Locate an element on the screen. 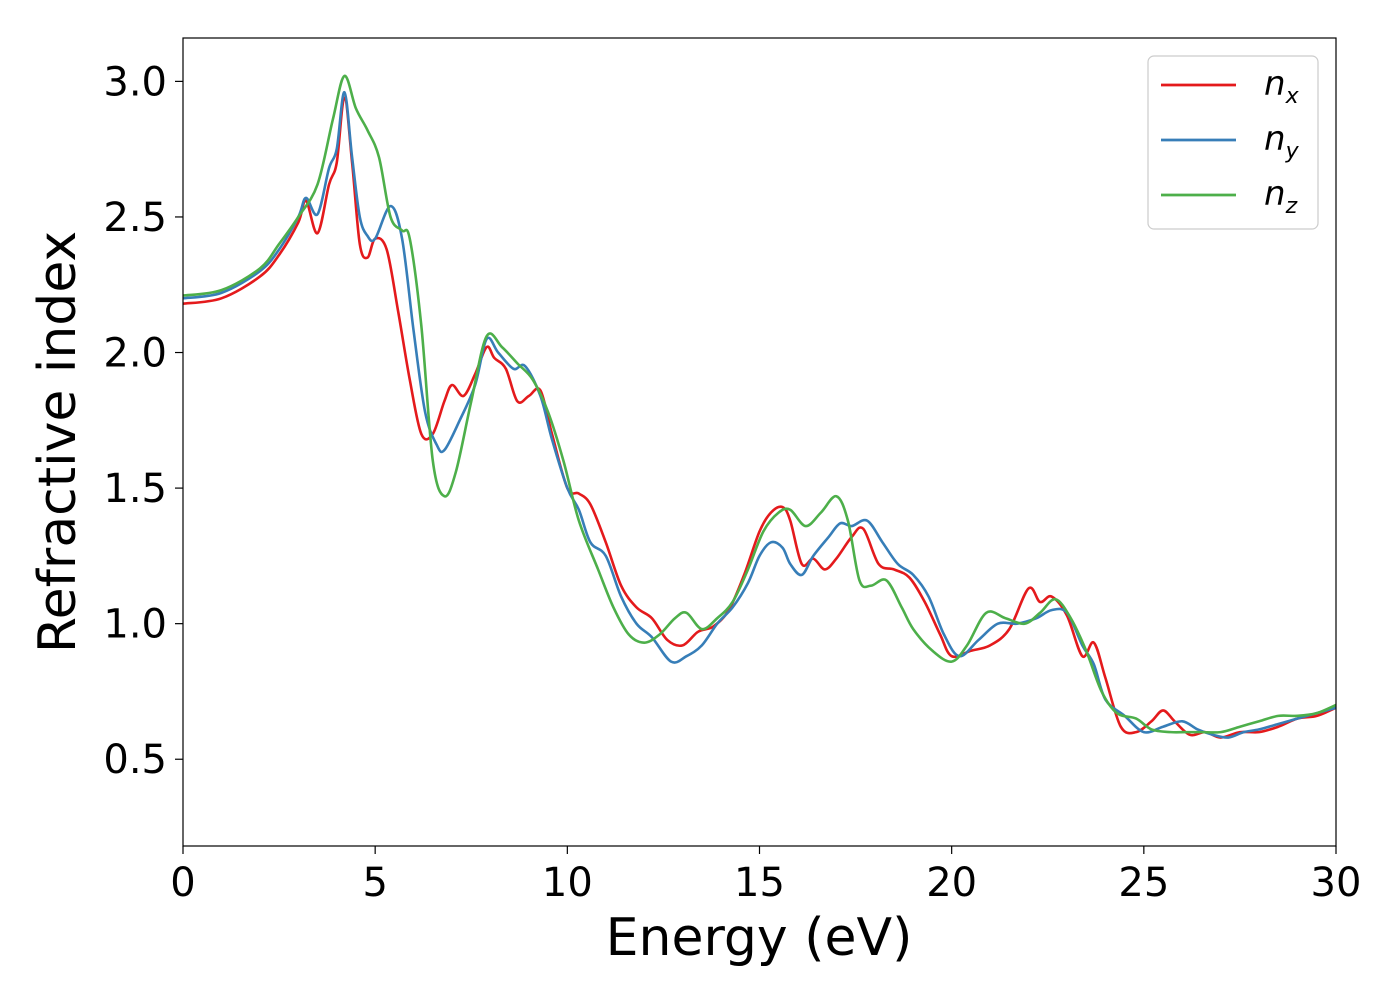 Image resolution: width=1400 pixels, height=1000 pixels. y-tick-label: 2.0 is located at coordinates (135, 354).